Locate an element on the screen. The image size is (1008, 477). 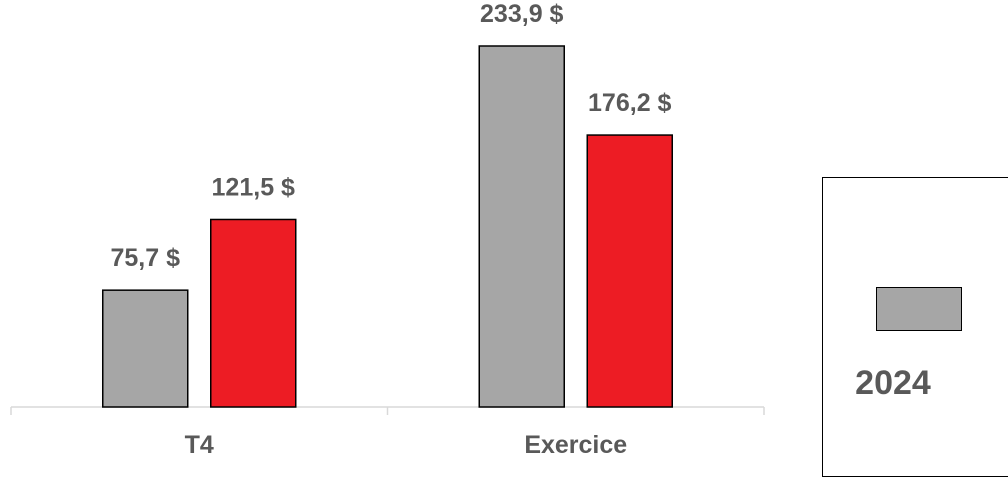
data-label: 176,2 $ is located at coordinates (630, 103).